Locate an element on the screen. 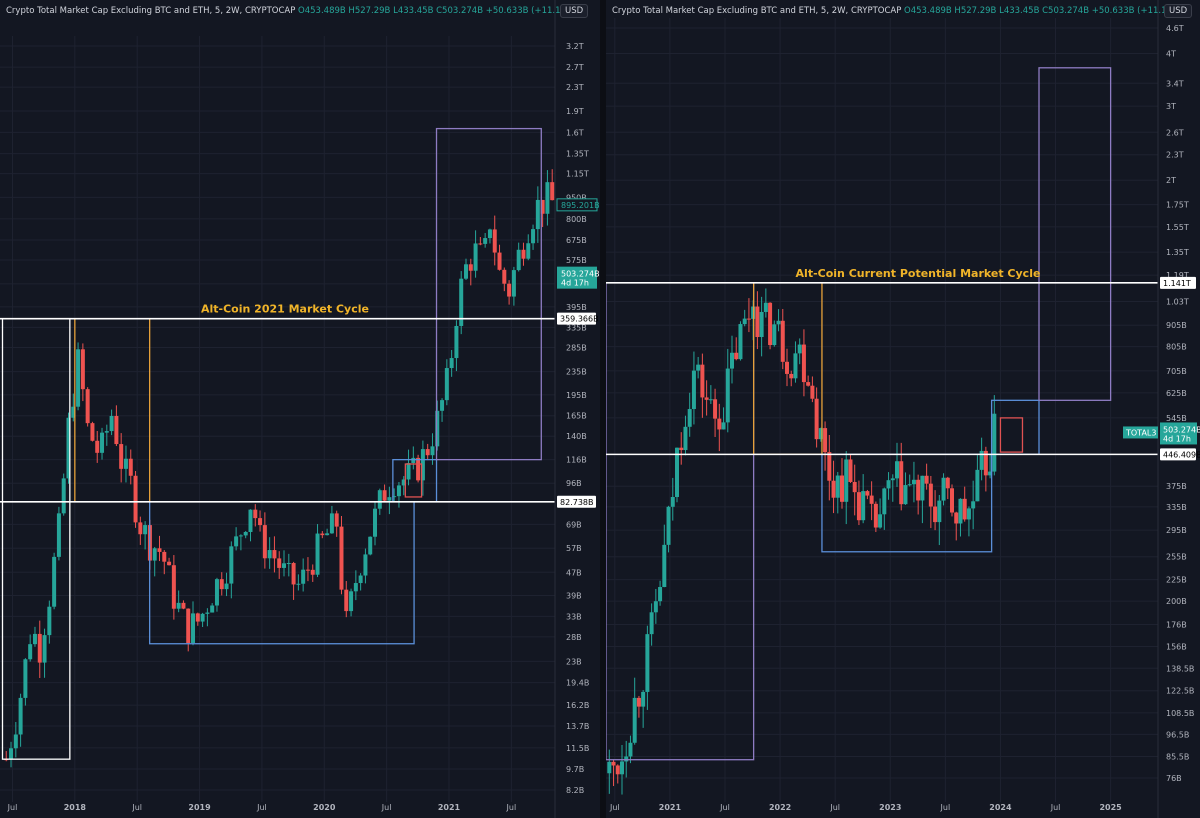 The height and width of the screenshot is (818, 1200). price-tag-current: 503.274B is located at coordinates (580, 274).